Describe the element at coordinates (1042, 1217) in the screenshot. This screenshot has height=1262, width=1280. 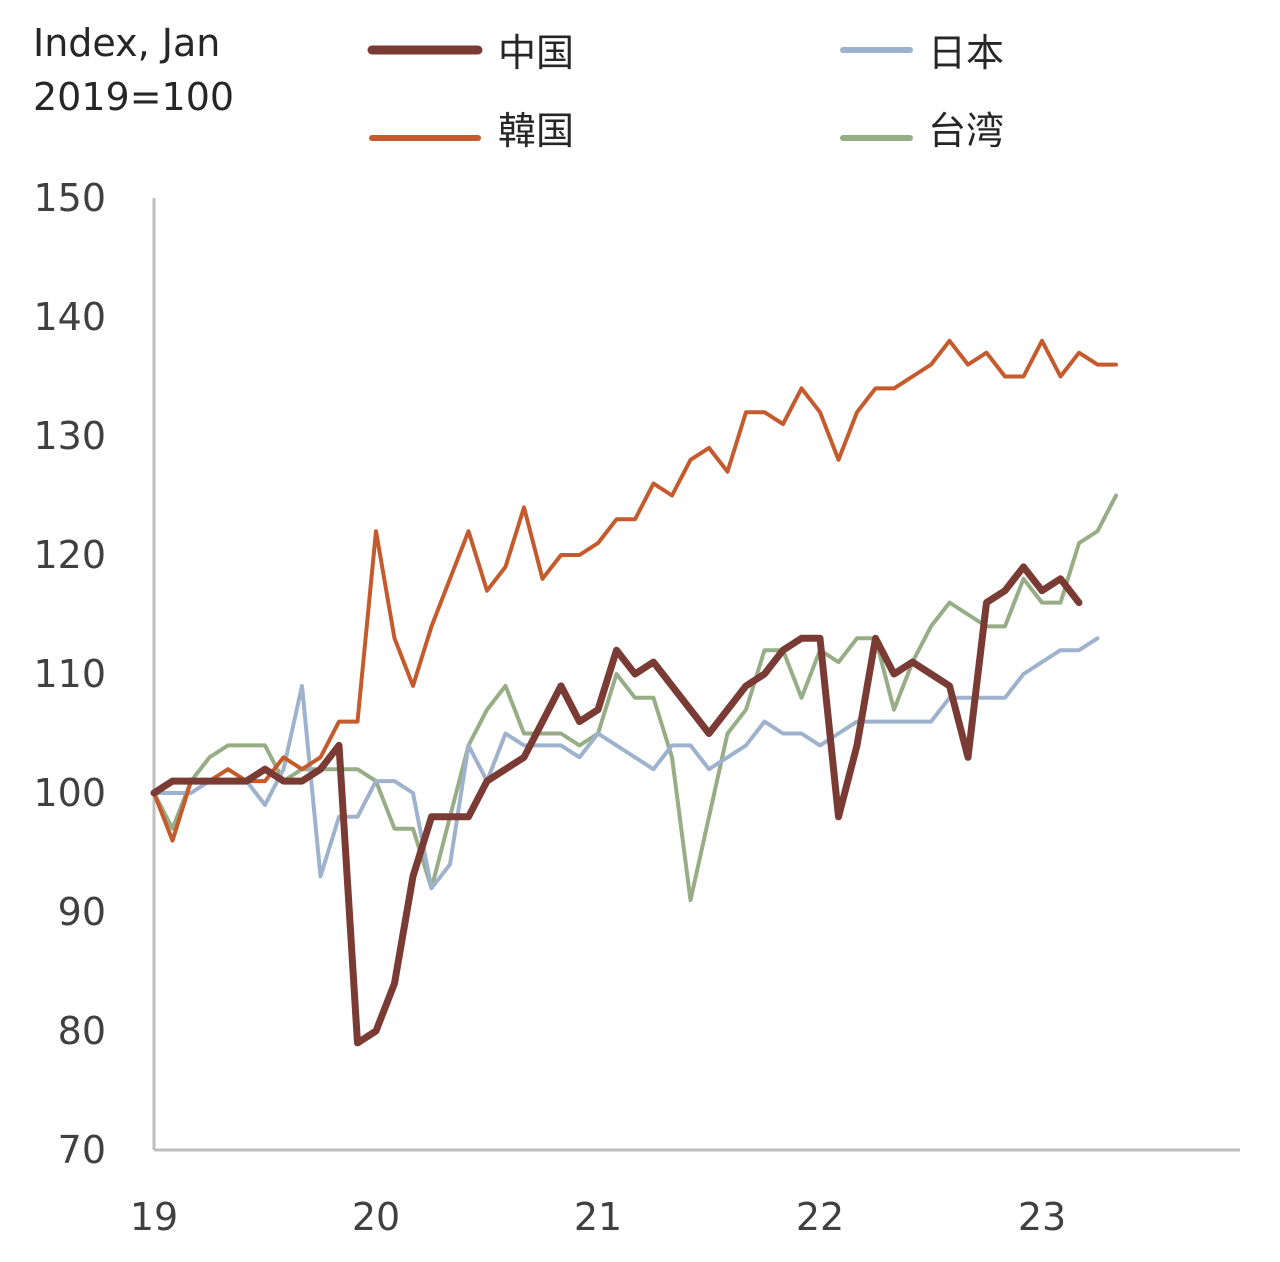
I see `x-tick-label: 23` at that location.